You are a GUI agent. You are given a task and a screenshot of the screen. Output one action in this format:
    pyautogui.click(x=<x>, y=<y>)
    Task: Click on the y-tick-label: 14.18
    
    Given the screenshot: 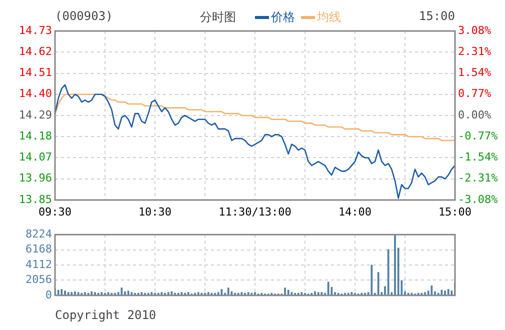 What is the action you would take?
    pyautogui.click(x=35, y=135)
    